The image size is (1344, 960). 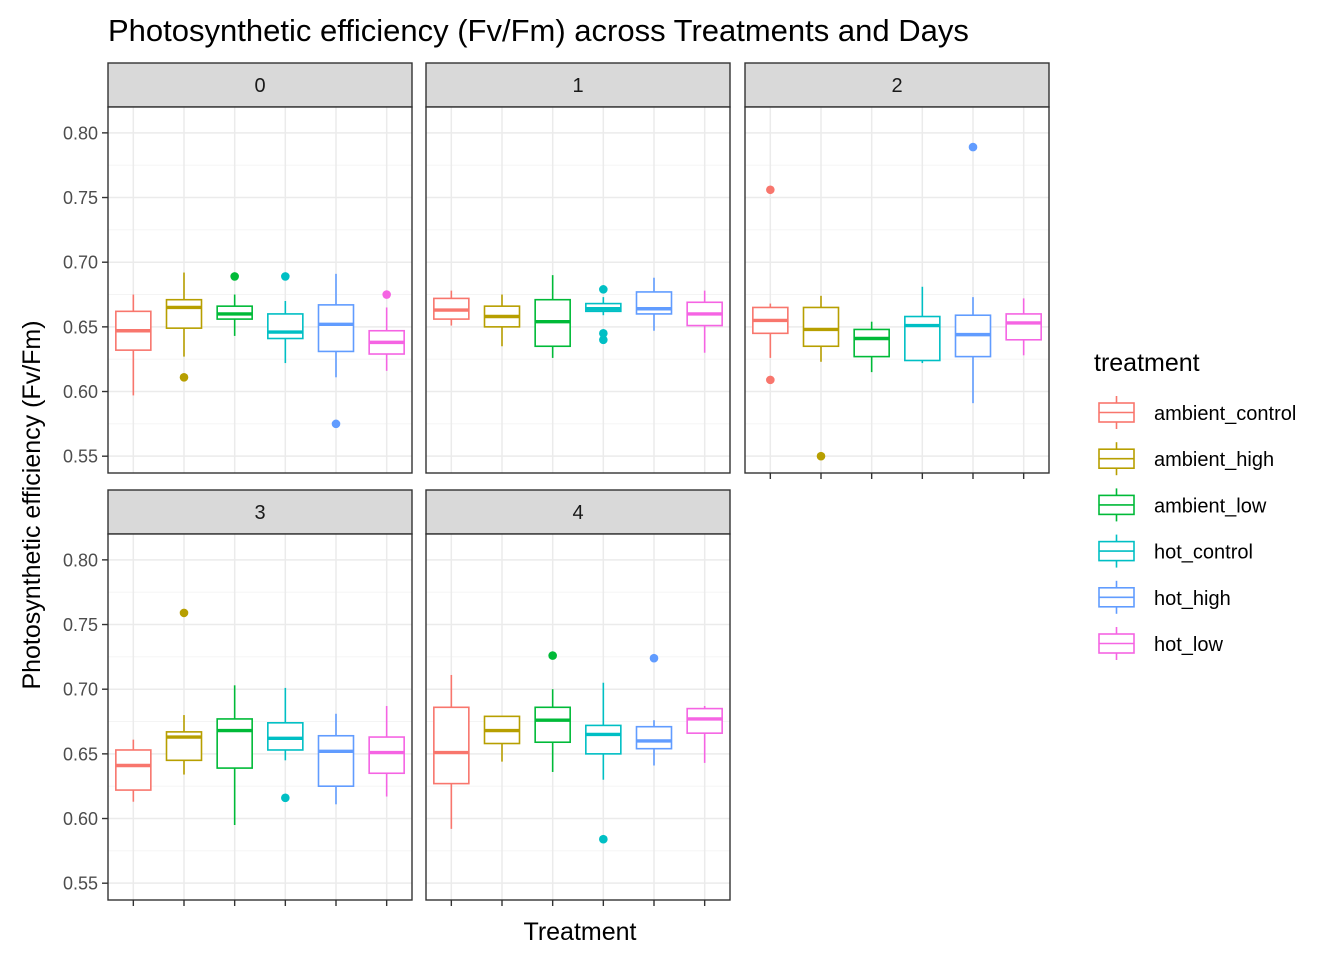 I want to click on facet-strip-label: 4, so click(x=577, y=513).